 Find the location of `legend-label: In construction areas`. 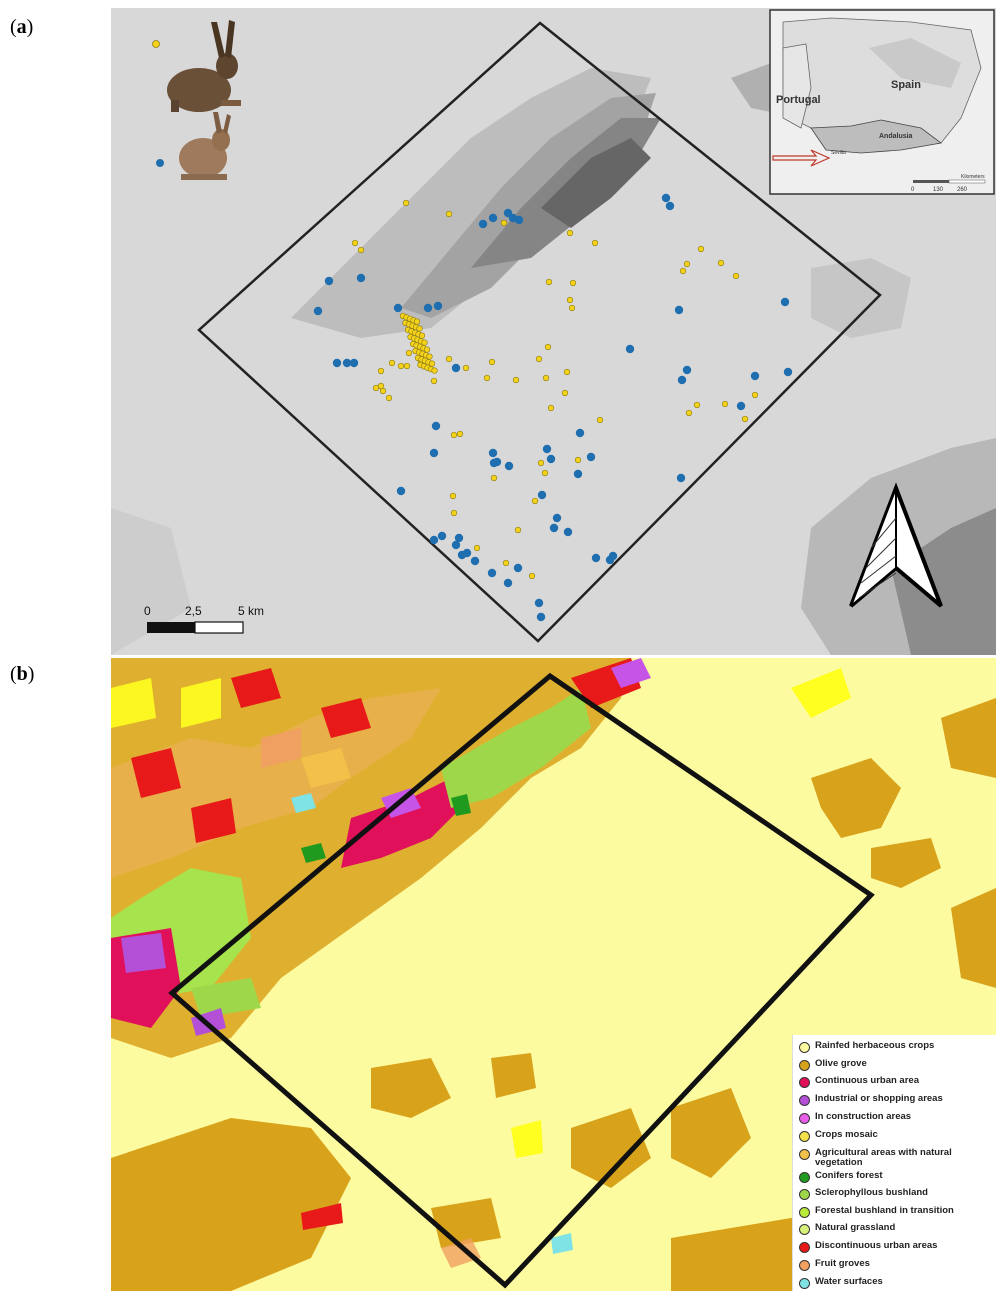

legend-label: In construction areas is located at coordinates (863, 1116).